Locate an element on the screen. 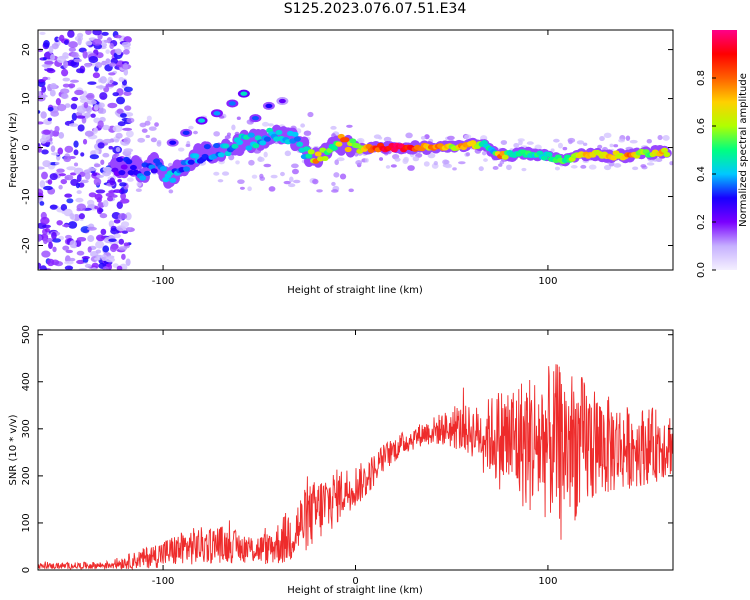 This screenshot has height=600, width=750. y-tick-label: 10 is located at coordinates (26, 98).